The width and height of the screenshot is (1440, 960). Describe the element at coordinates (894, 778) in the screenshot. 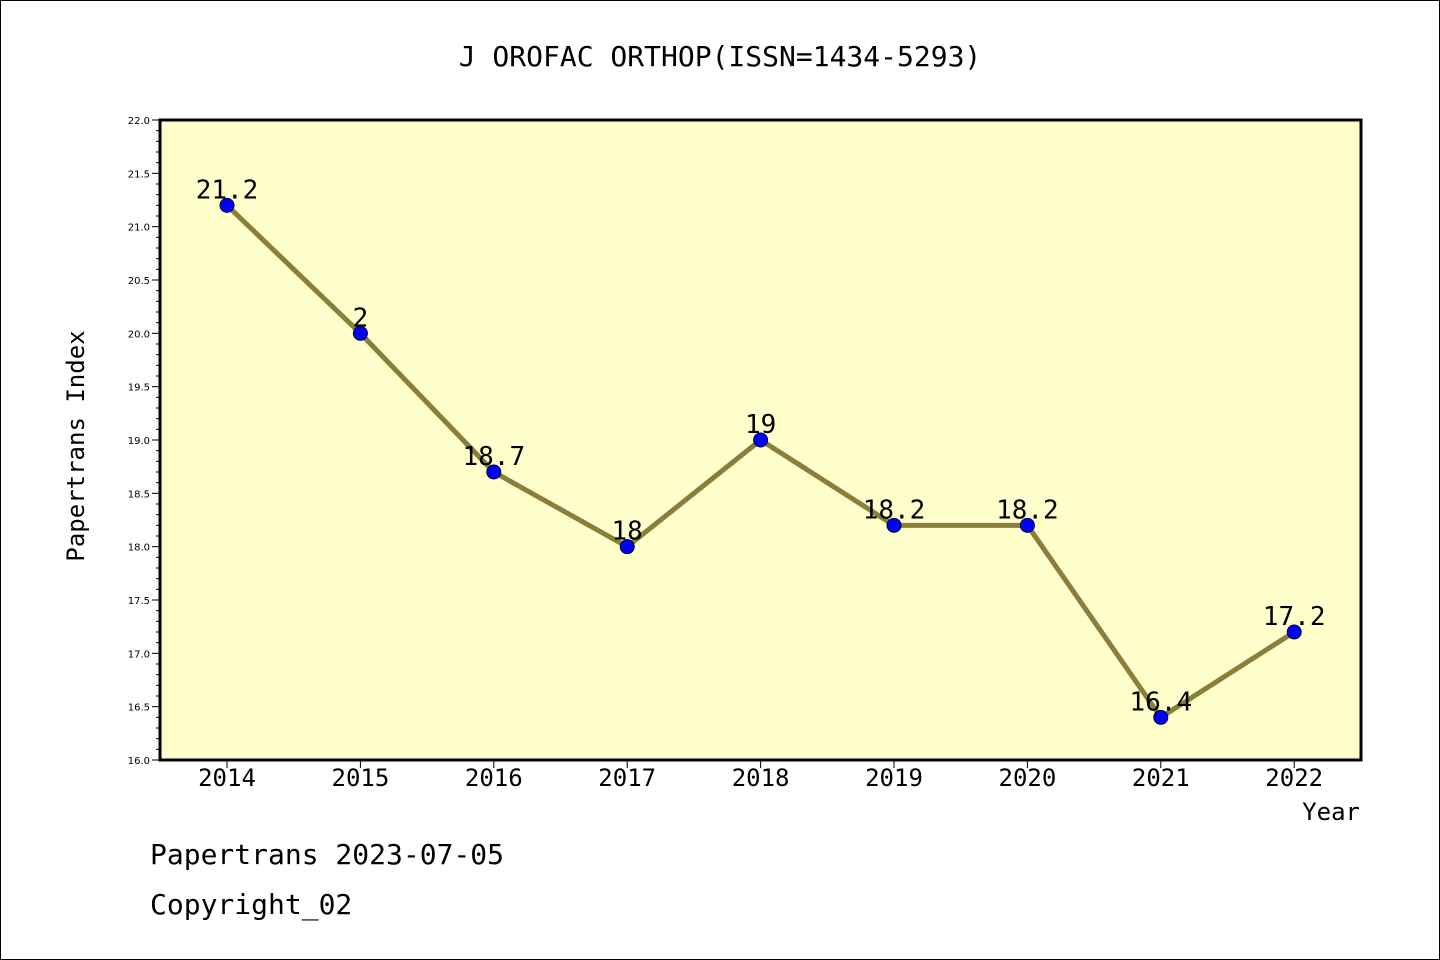

I see `x-tick-label: 2019` at that location.